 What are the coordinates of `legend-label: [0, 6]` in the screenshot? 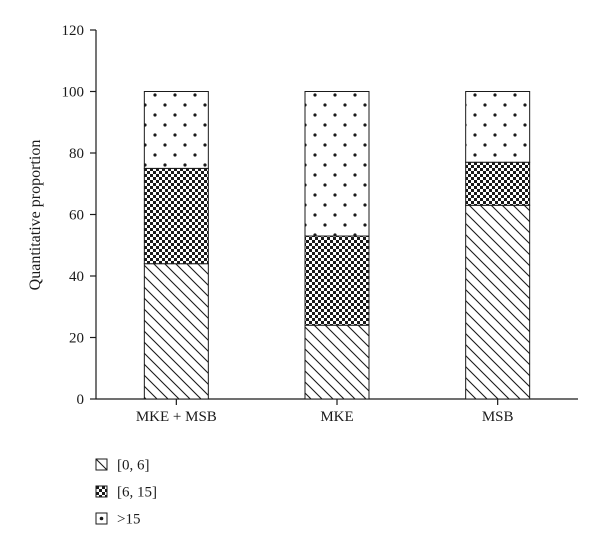 It's located at (133, 466).